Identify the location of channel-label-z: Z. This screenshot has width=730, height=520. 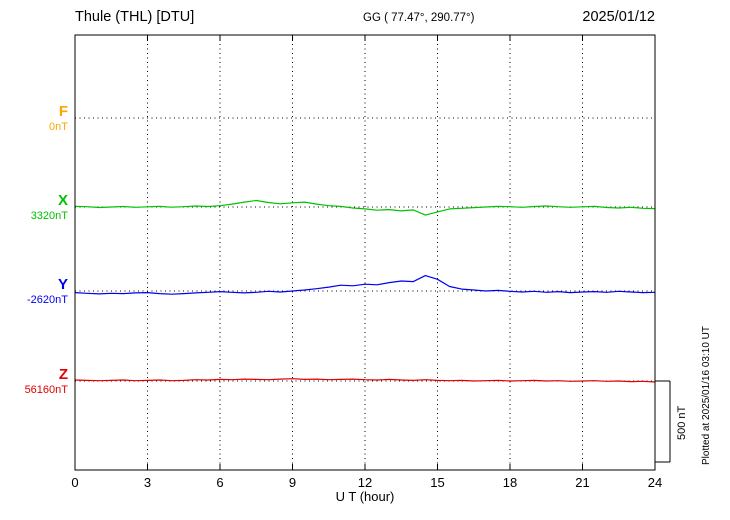
(63, 374).